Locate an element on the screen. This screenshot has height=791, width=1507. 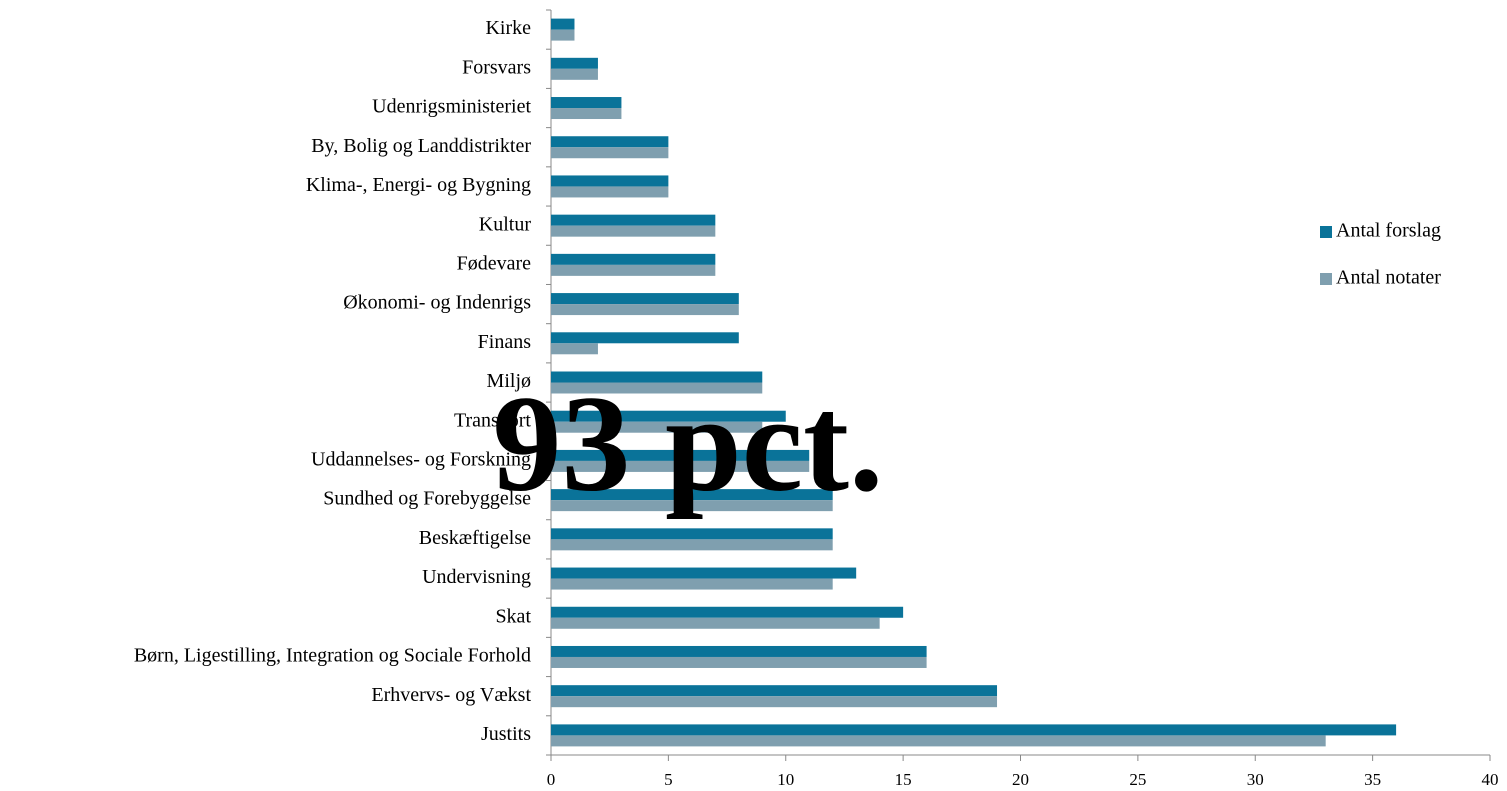
annotation: 93 pct. is located at coordinates (688, 443).